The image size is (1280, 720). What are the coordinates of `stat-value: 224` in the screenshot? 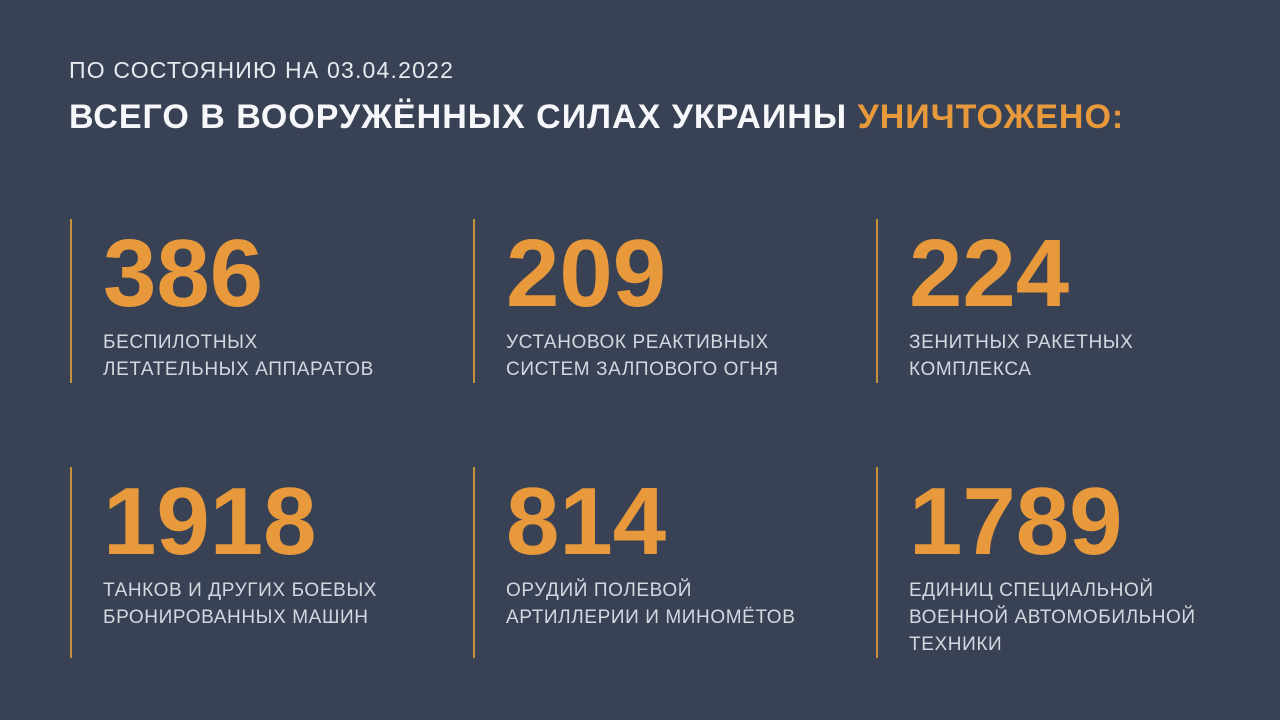 It's located at (989, 273).